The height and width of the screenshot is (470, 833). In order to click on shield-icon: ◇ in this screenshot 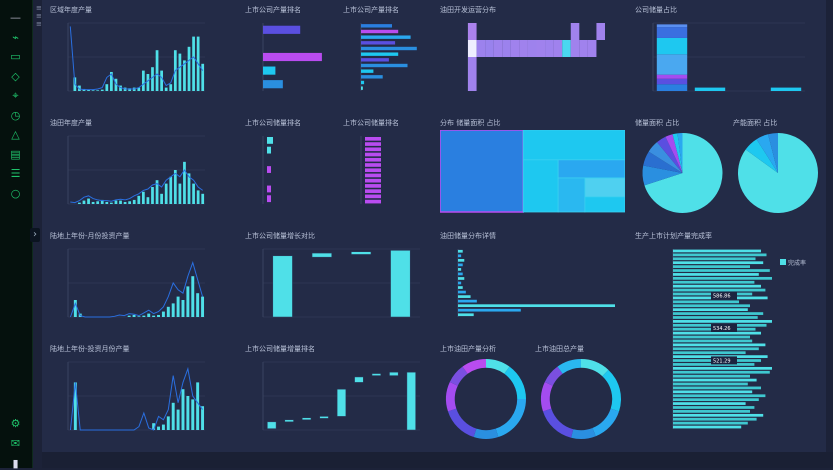, I will do `click(15, 76)`.